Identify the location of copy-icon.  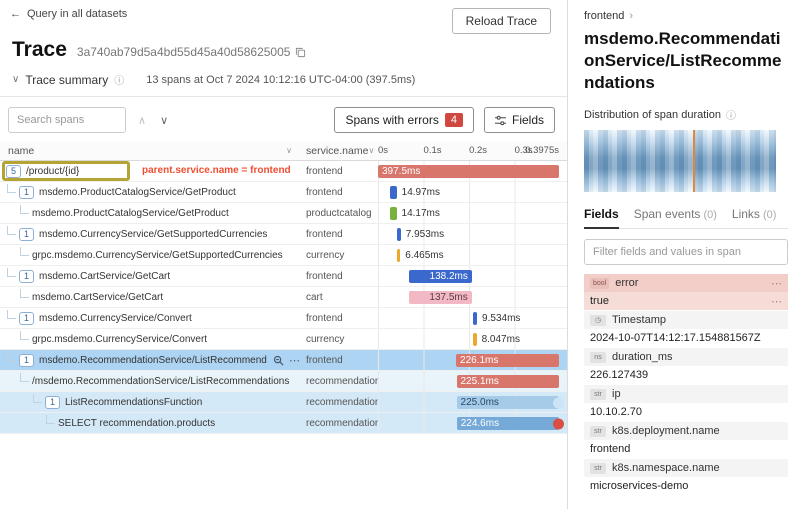
(300, 52).